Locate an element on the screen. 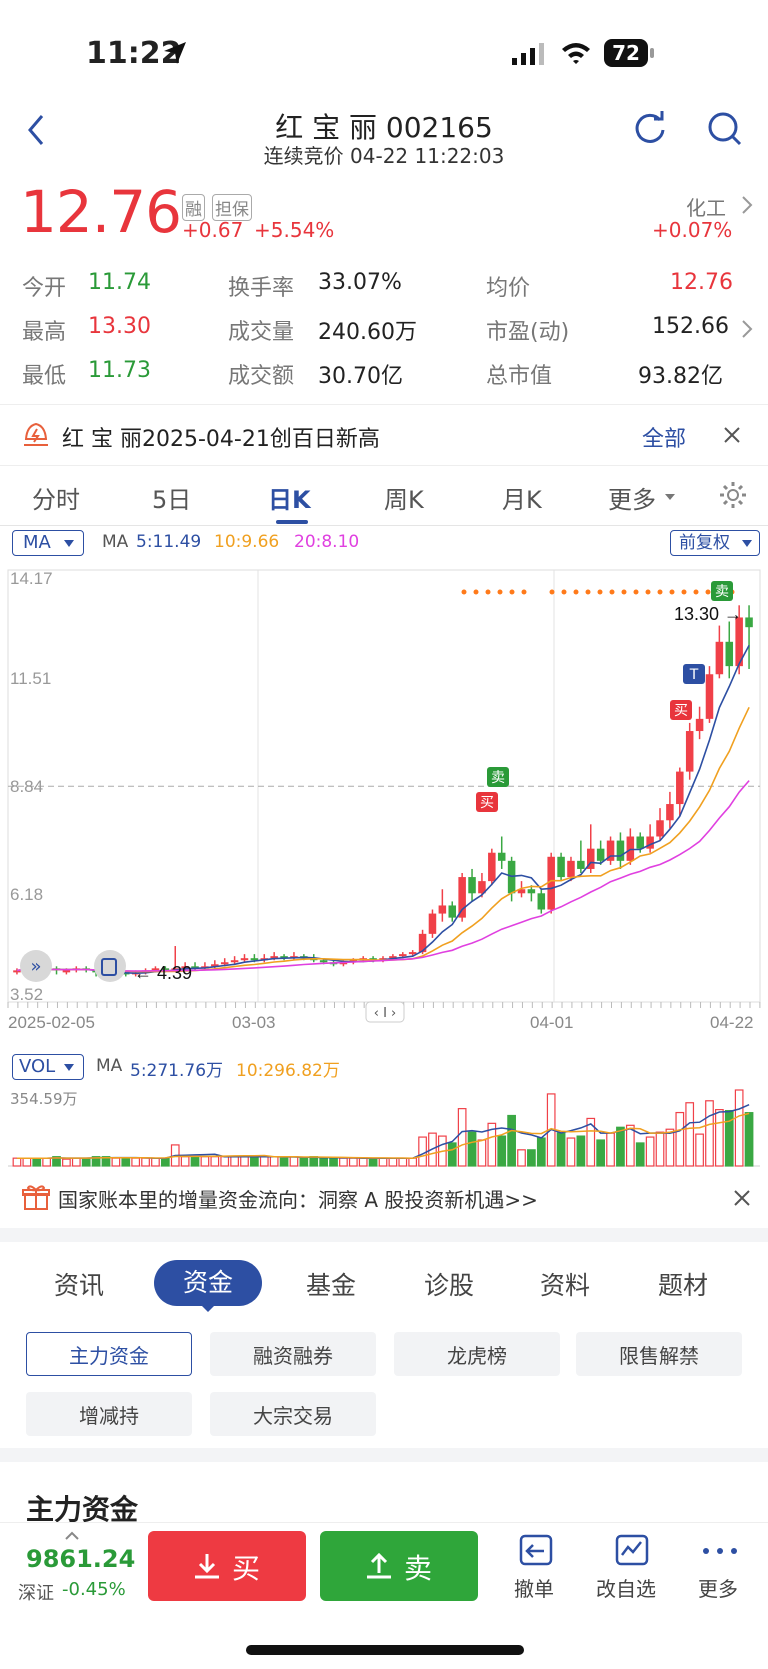 Image resolution: width=768 pixels, height=1669 pixels. tab-intraday: 分时 is located at coordinates (56, 500).